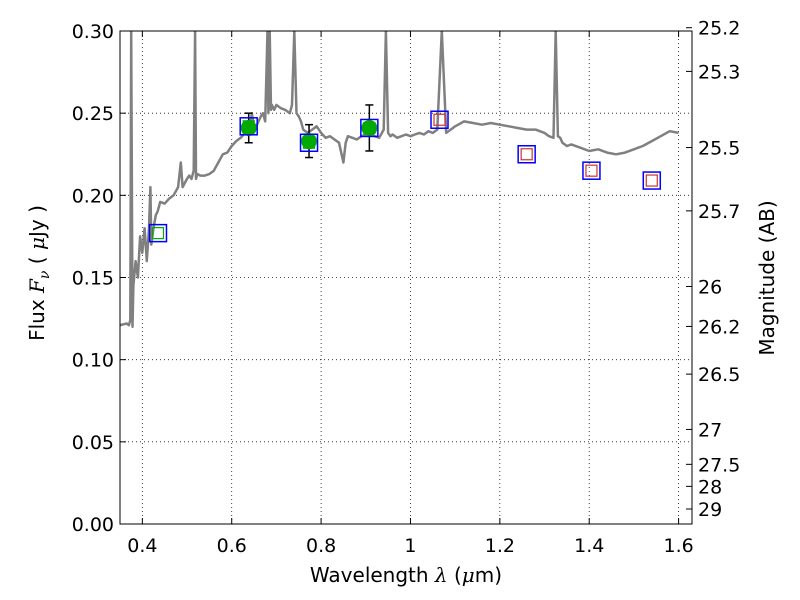 The image size is (800, 600). What do you see at coordinates (500, 546) in the screenshot?
I see `x-tick-label: 1.2` at bounding box center [500, 546].